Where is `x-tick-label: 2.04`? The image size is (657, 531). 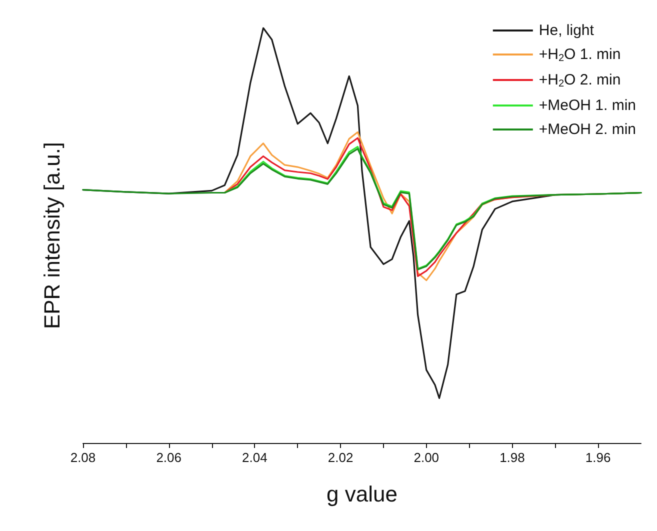
x-tick-label: 2.04 is located at coordinates (255, 457).